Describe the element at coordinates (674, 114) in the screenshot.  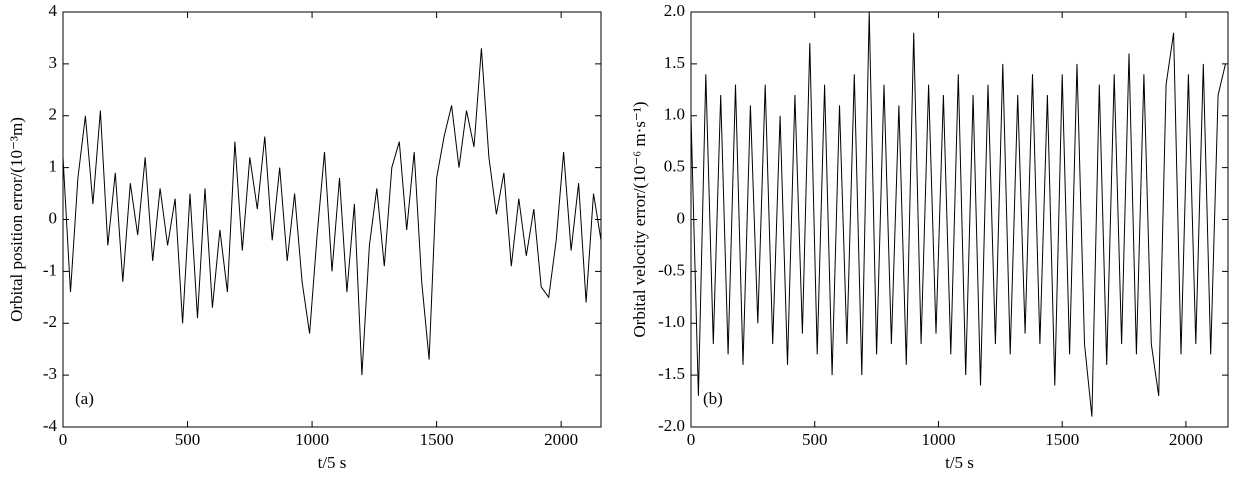
I see `y-tick-label: 1.0` at that location.